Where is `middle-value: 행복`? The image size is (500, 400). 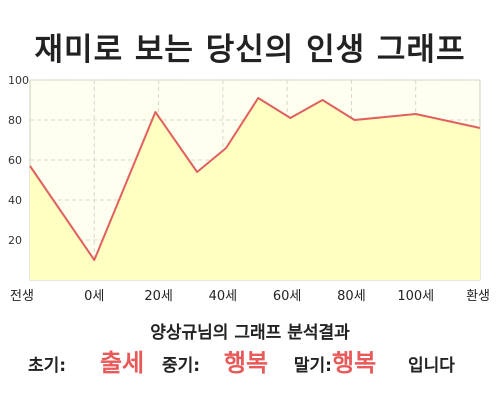 middle-value: 행복 is located at coordinates (246, 363).